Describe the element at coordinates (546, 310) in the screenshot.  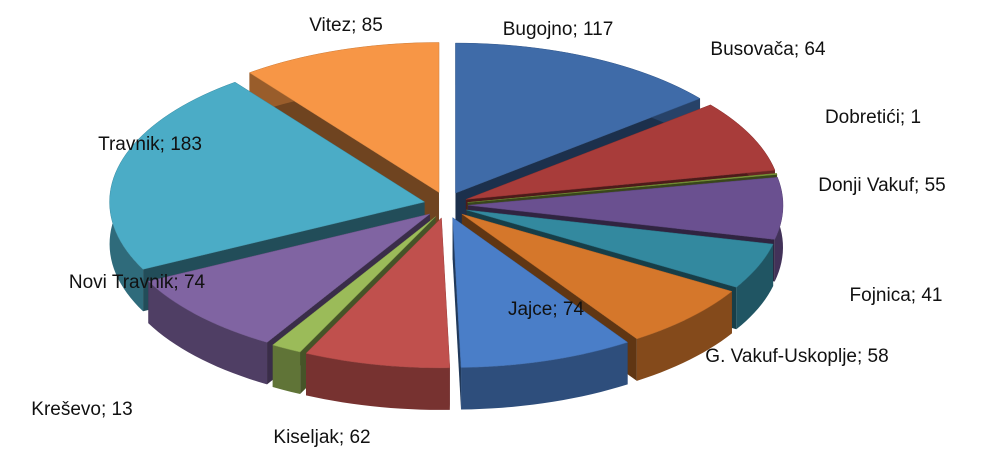
I see `data-label: Jajce; 74` at that location.